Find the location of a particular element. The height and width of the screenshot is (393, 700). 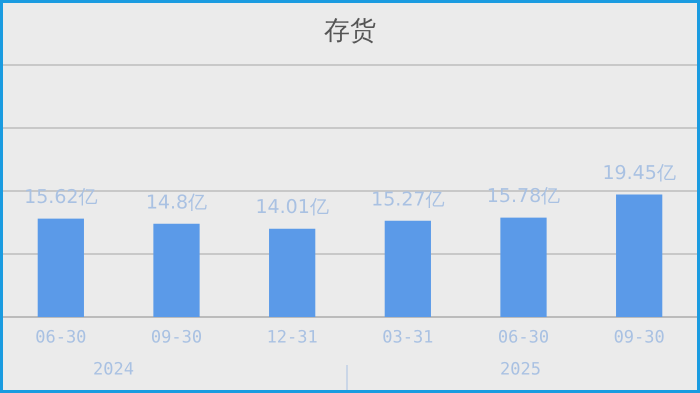

data-label: 15.78亿 is located at coordinates (523, 196).